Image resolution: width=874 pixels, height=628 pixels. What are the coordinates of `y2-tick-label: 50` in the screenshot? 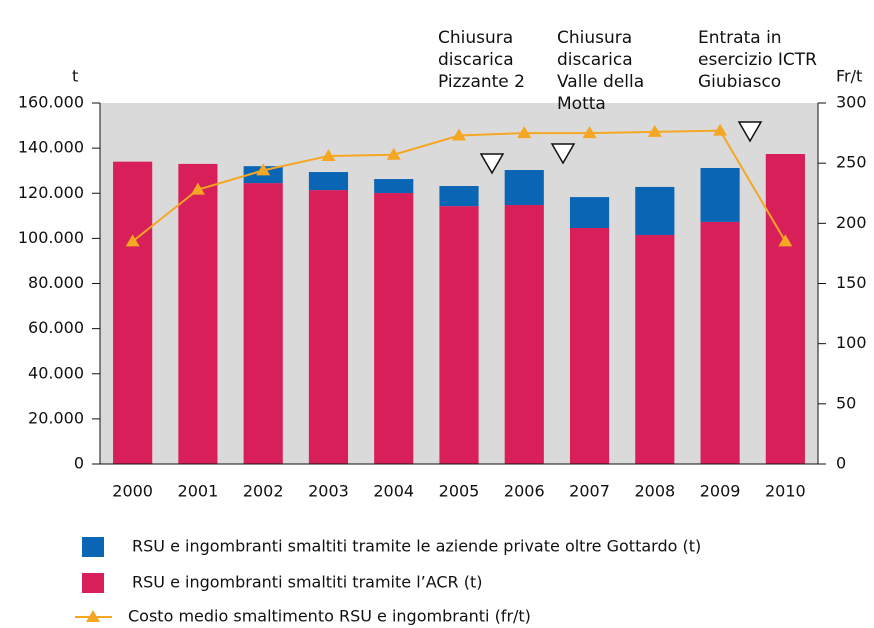 It's located at (846, 402).